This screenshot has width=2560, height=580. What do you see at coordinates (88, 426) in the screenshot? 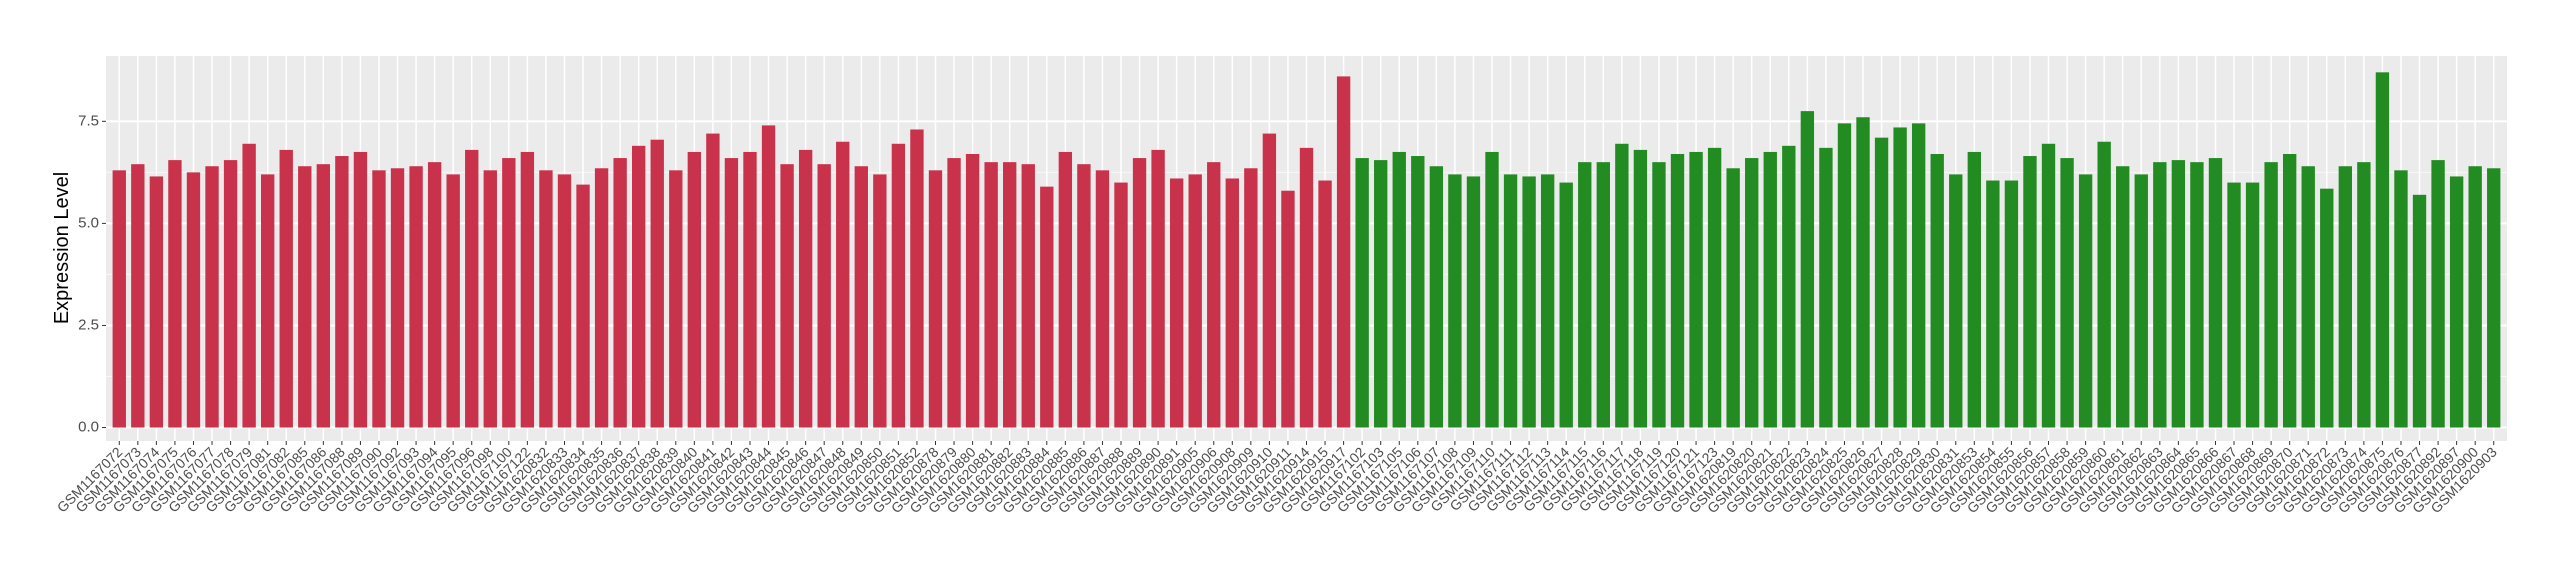
I see `y-tick-label: 0.0` at bounding box center [88, 426].